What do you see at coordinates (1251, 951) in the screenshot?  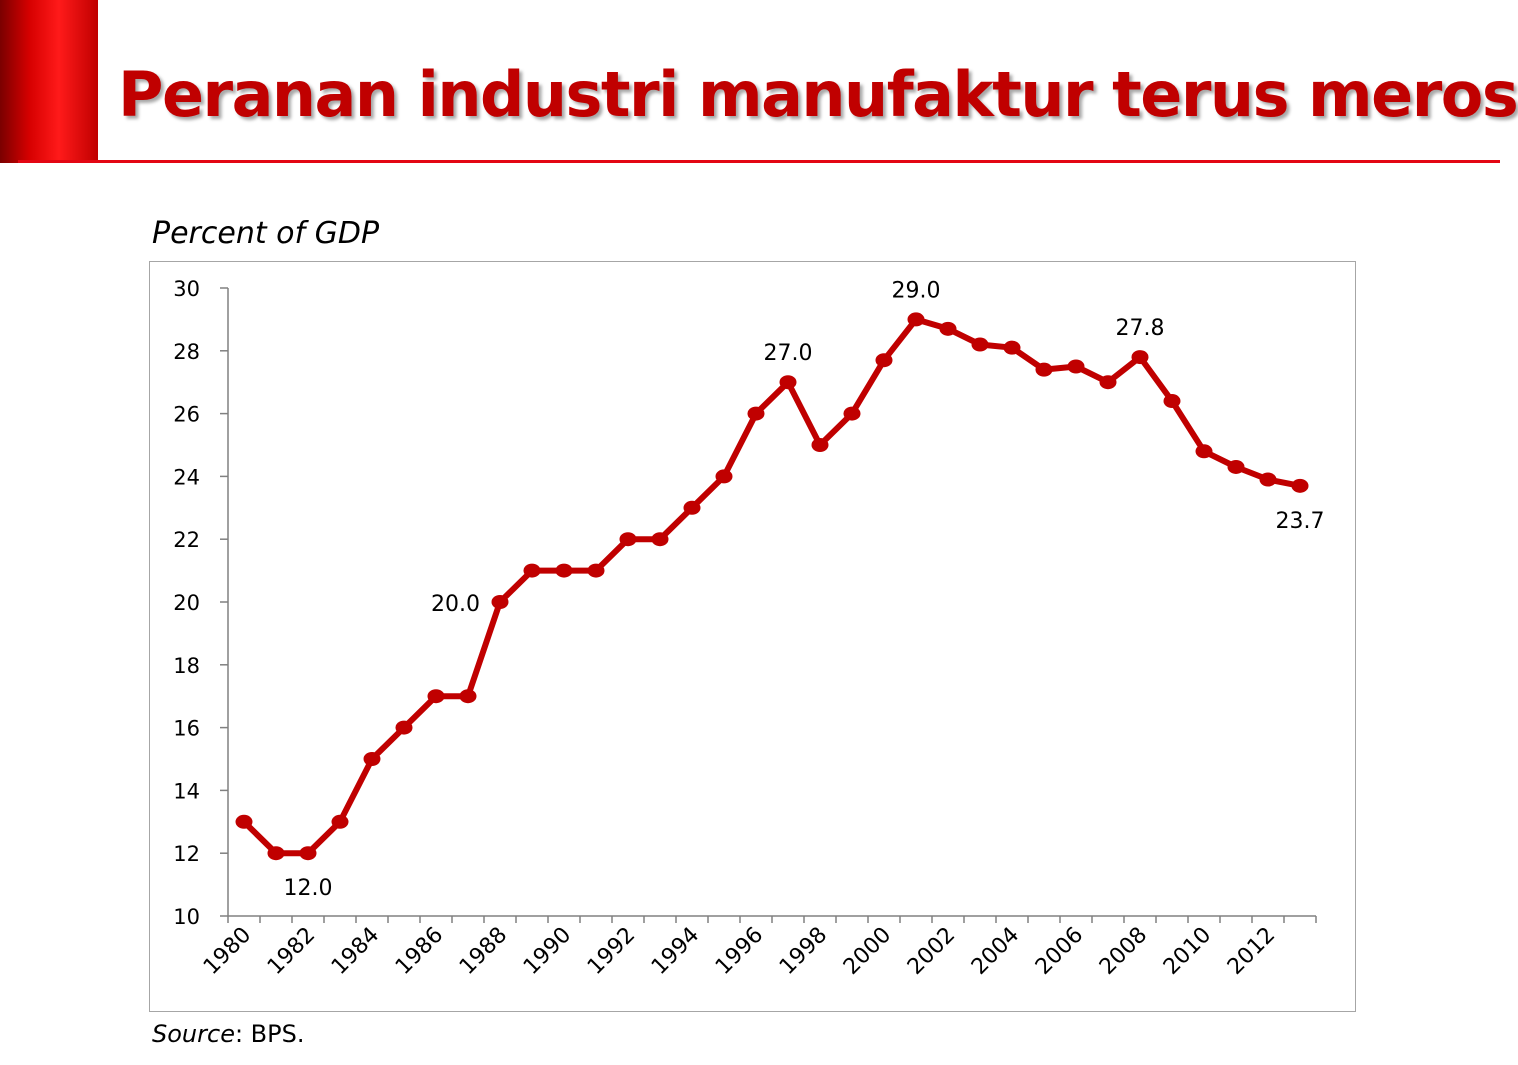 I see `x-tick-label: 2012` at bounding box center [1251, 951].